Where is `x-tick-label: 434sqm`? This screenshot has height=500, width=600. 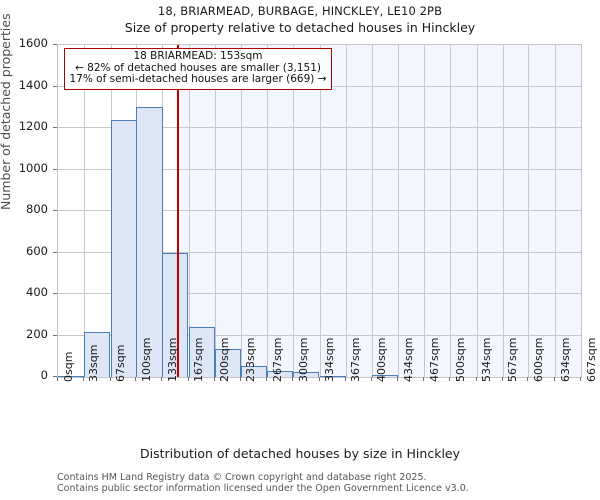 x-tick-label: 434sqm is located at coordinates (408, 359).